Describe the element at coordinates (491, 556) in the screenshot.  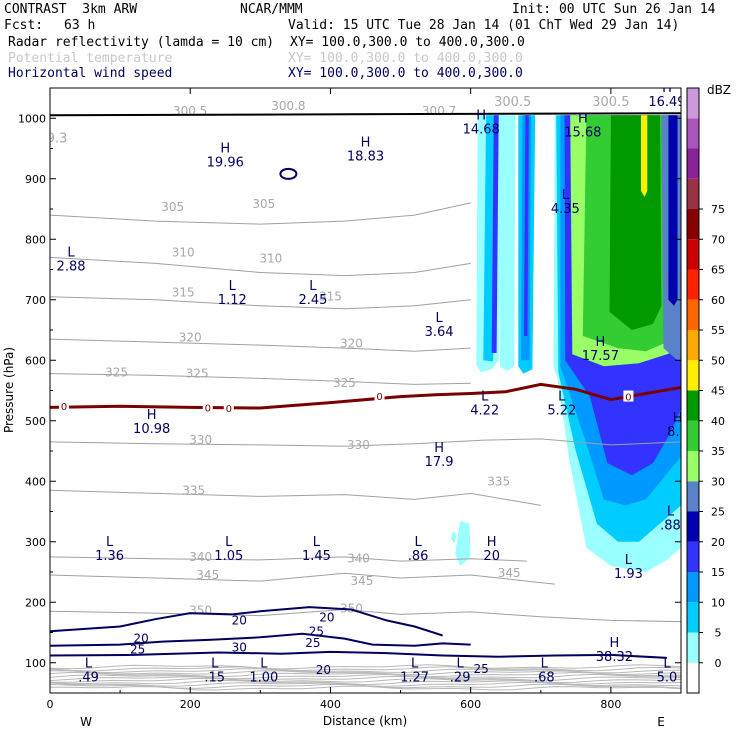
I see `hl-marker-value: 20` at that location.